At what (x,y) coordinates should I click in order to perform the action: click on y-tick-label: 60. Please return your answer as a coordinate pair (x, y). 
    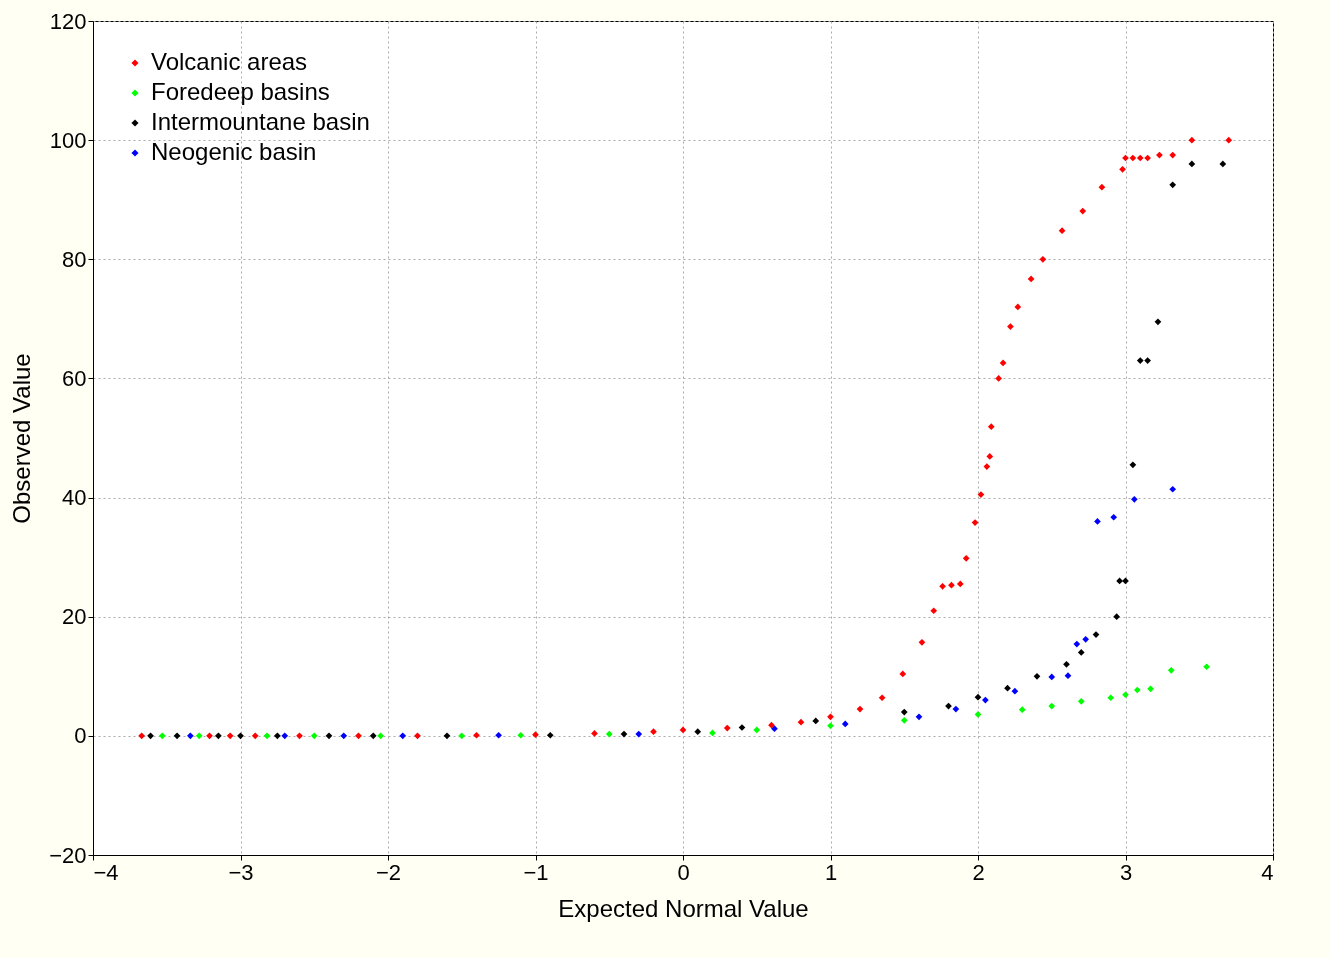
    Looking at the image, I should click on (74, 378).